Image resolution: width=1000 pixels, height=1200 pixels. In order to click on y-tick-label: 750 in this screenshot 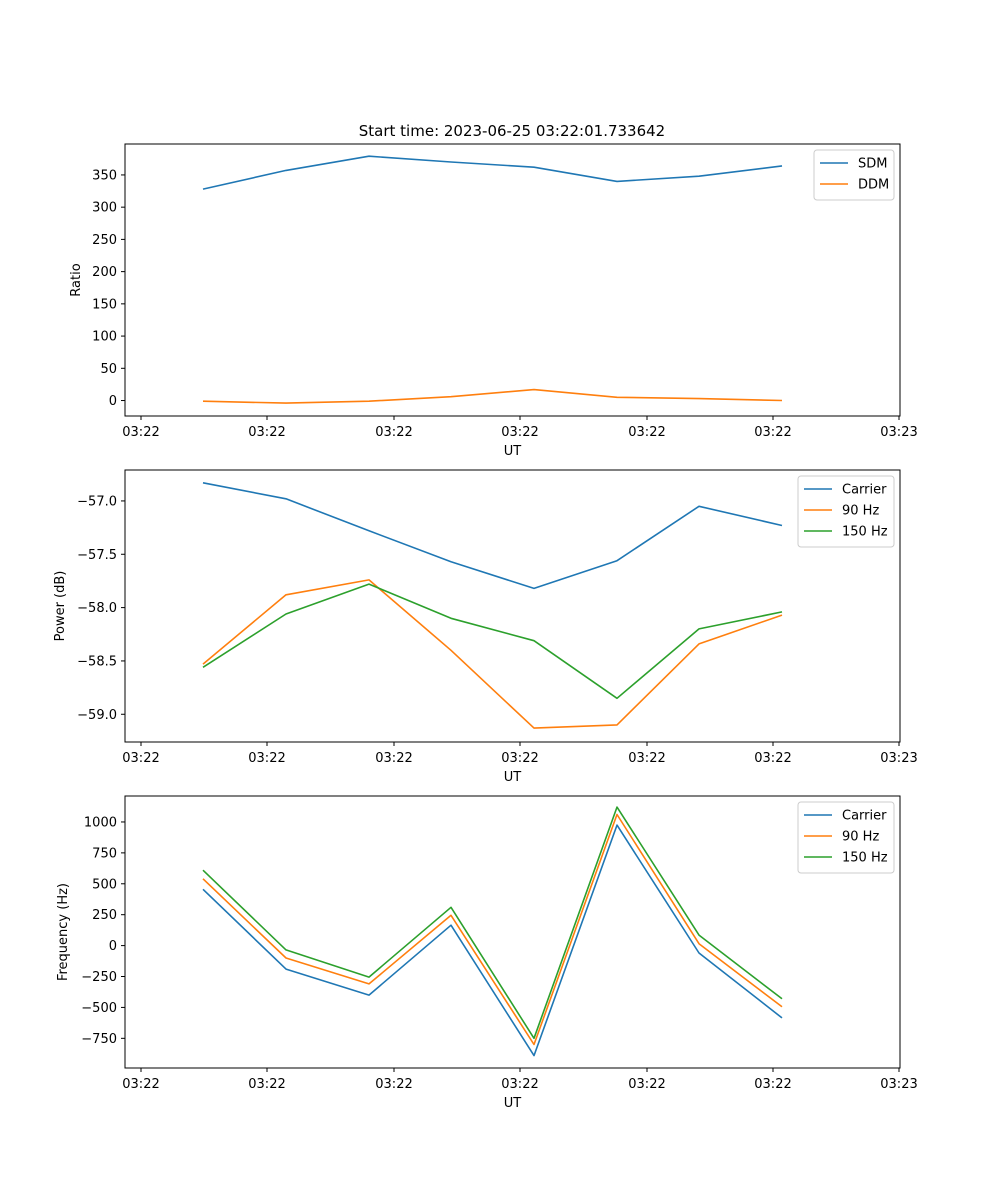, I will do `click(104, 853)`.